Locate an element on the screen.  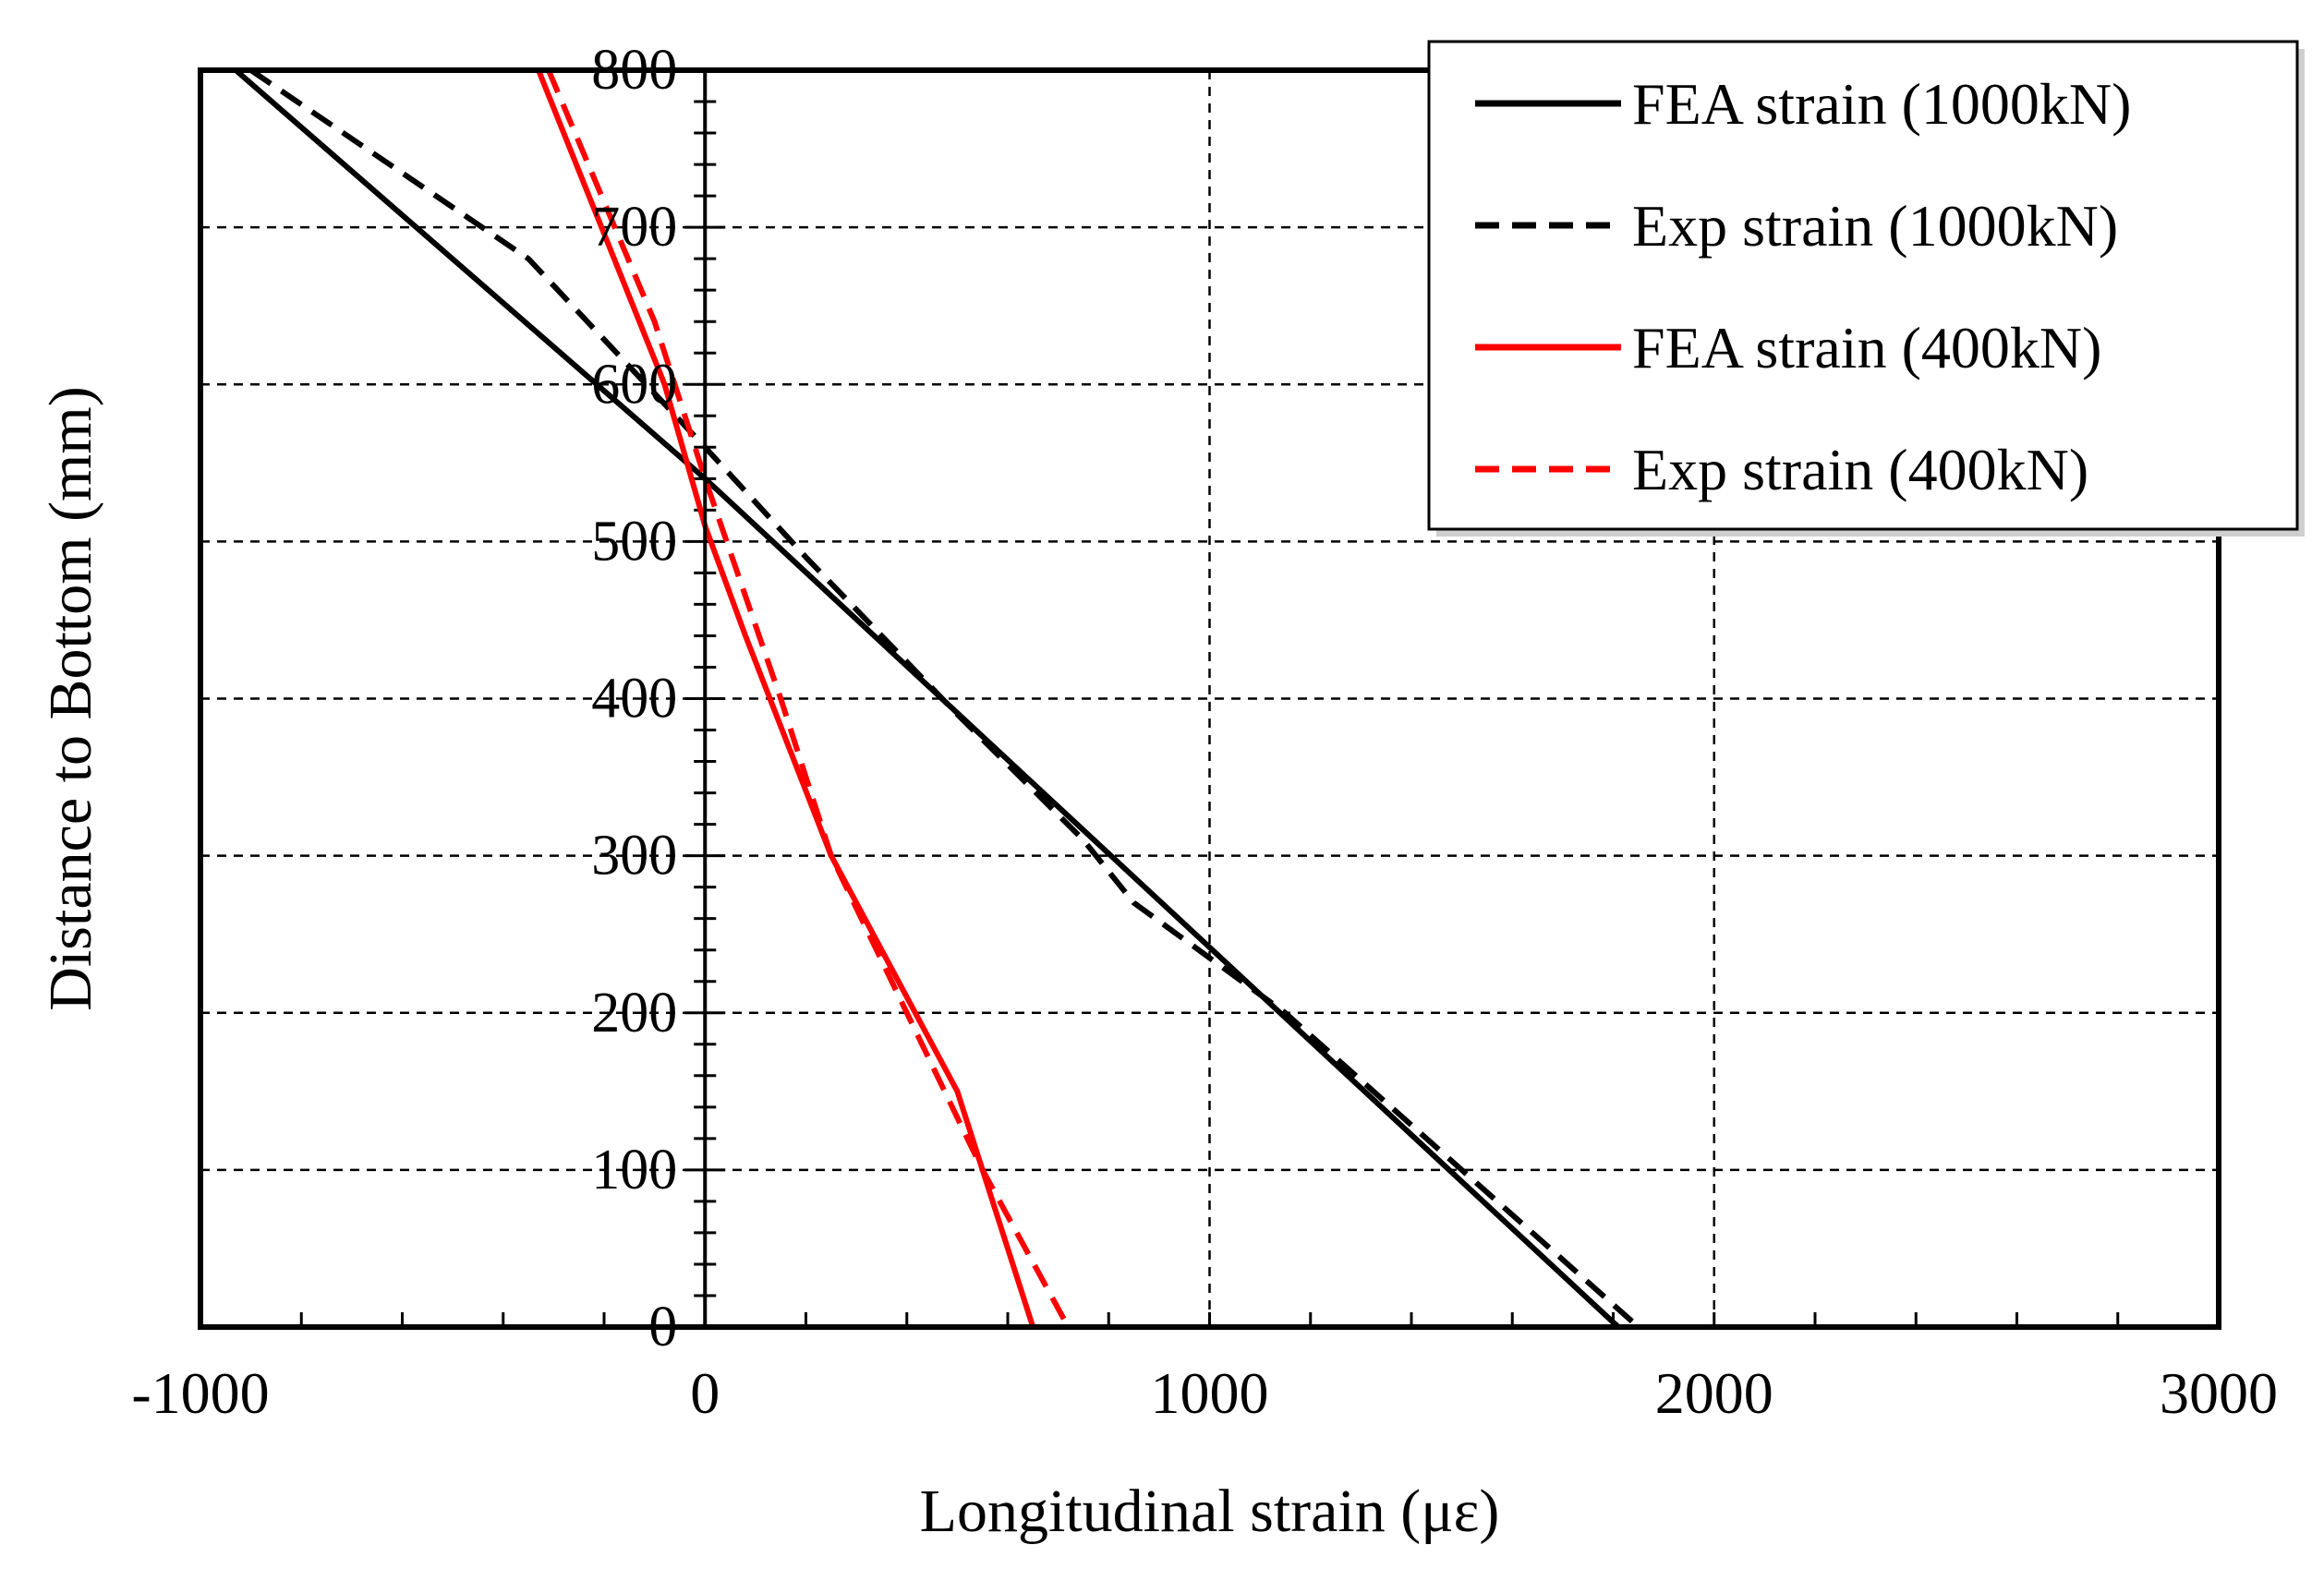
y-tick-label: 700 is located at coordinates (634, 227).